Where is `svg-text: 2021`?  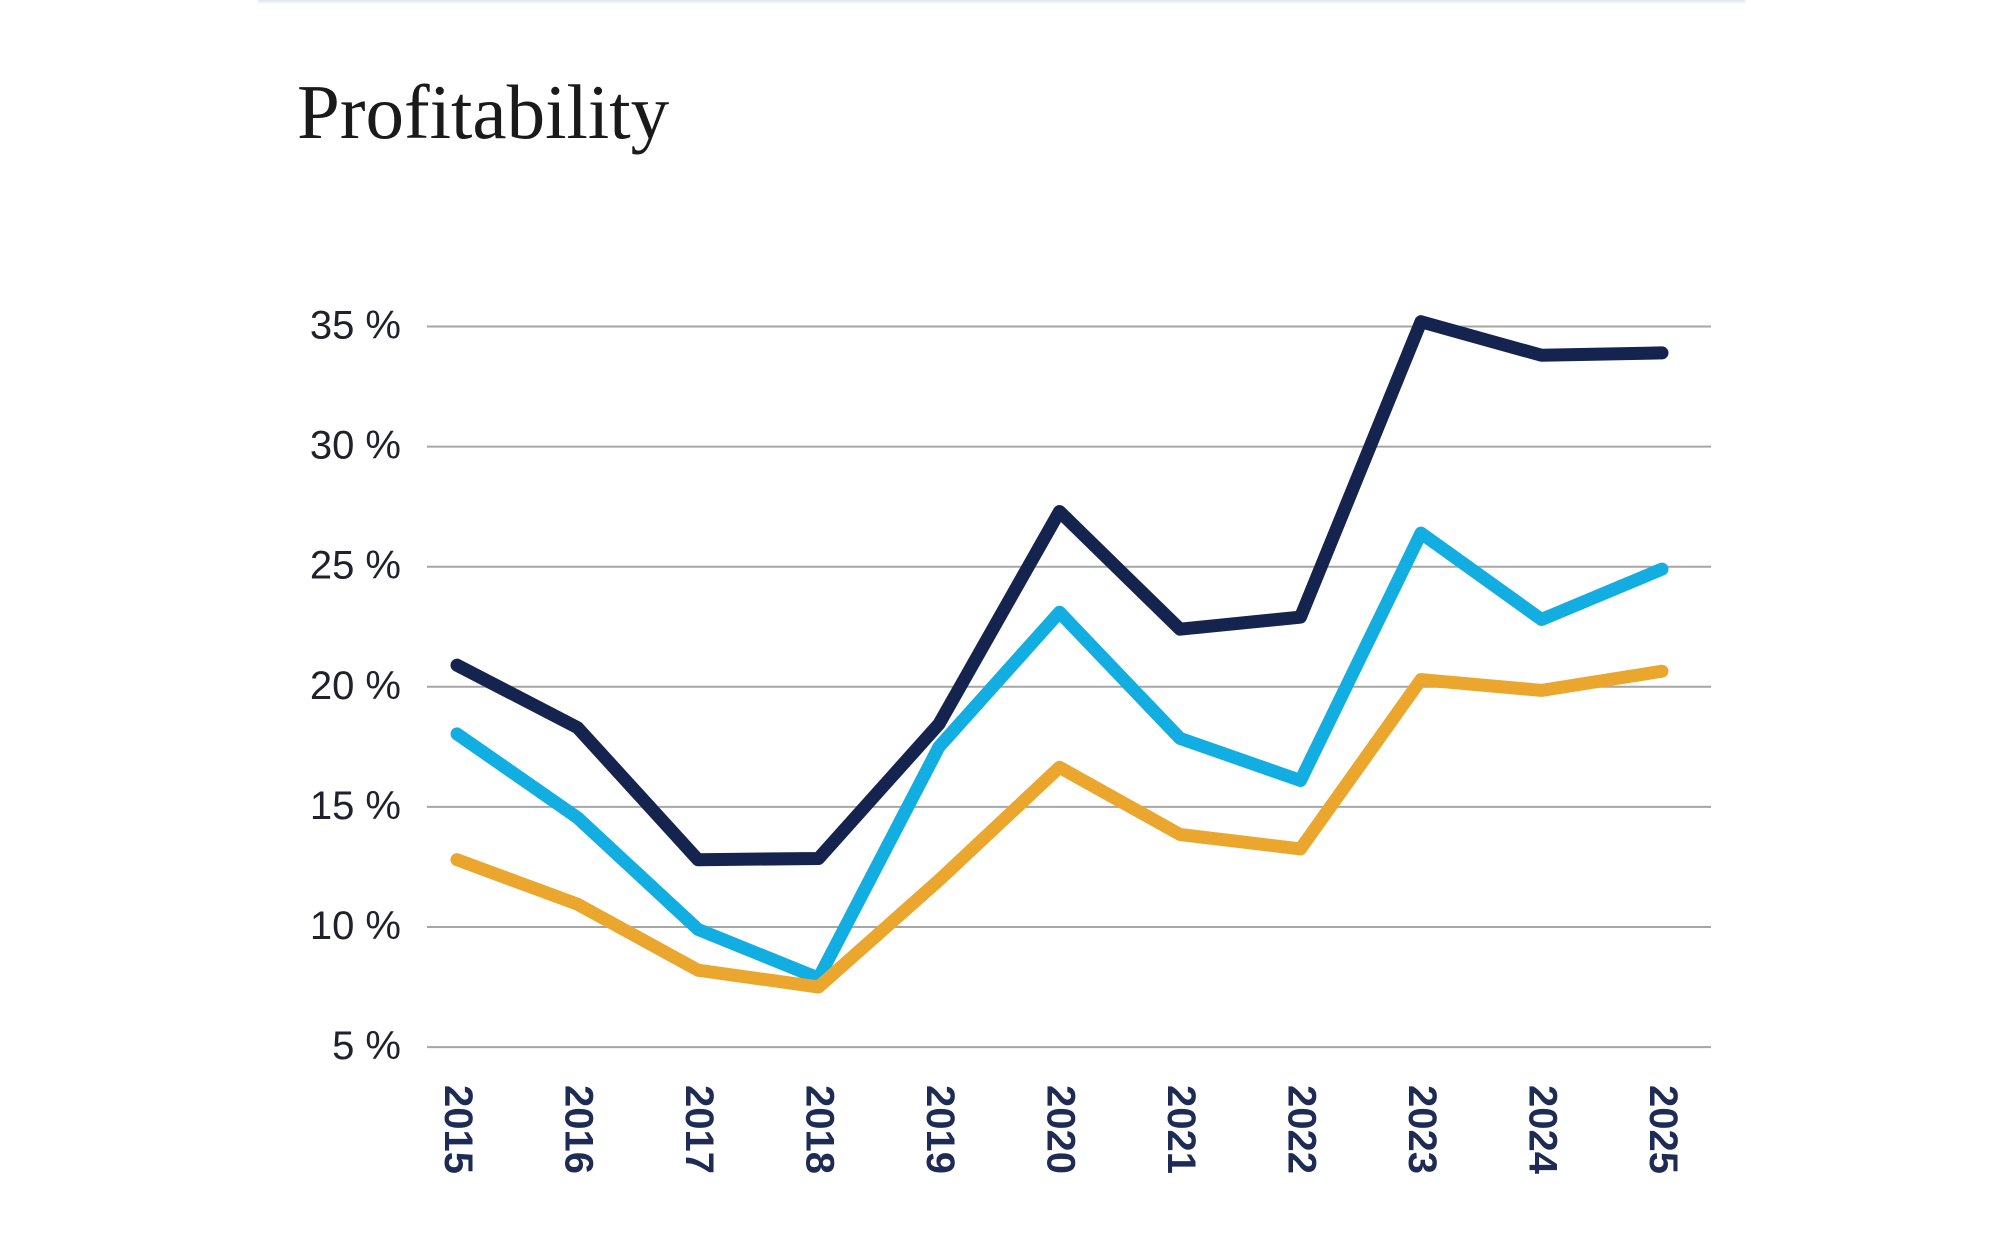 svg-text: 2021 is located at coordinates (1181, 1129).